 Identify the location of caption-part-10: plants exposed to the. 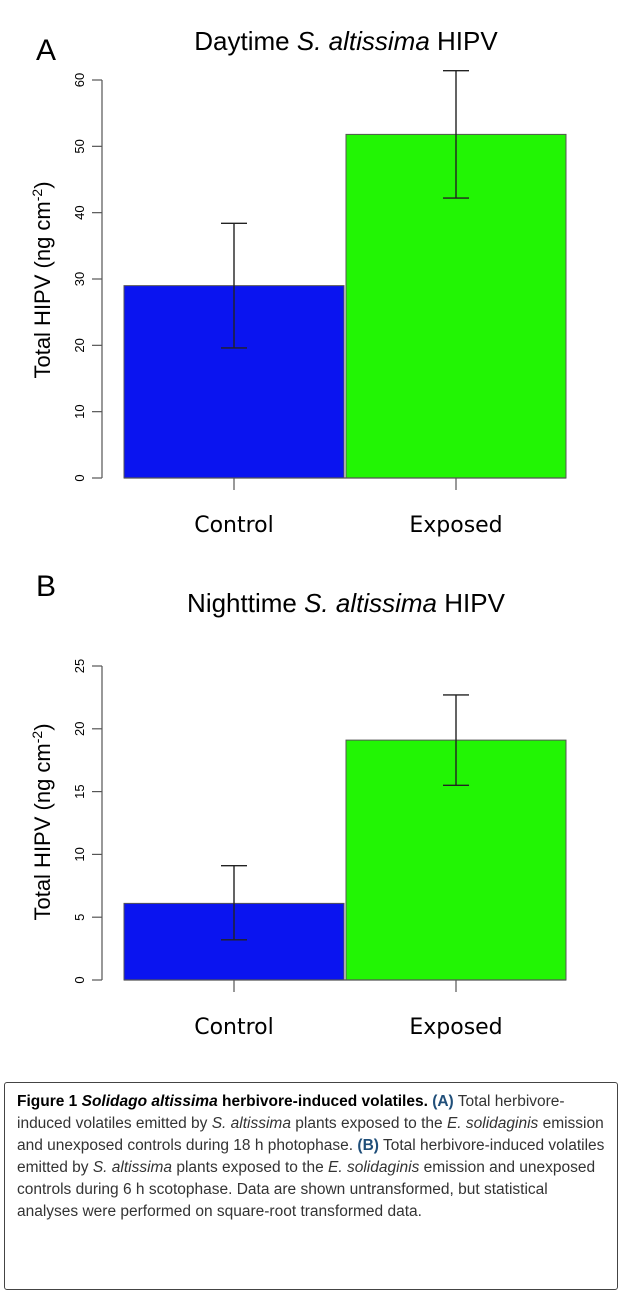
(250, 1167).